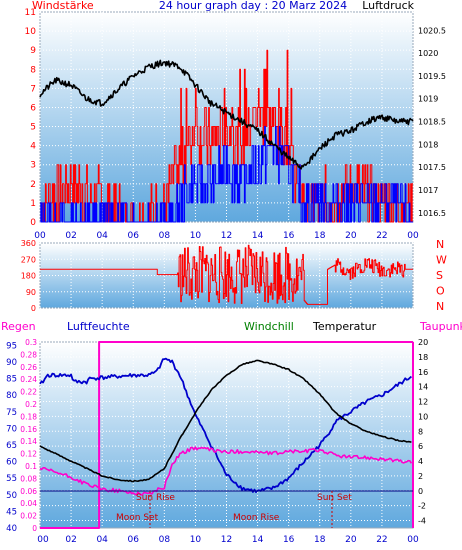  Describe the element at coordinates (226, 471) in the screenshot. I see `dewpoint-line` at that location.